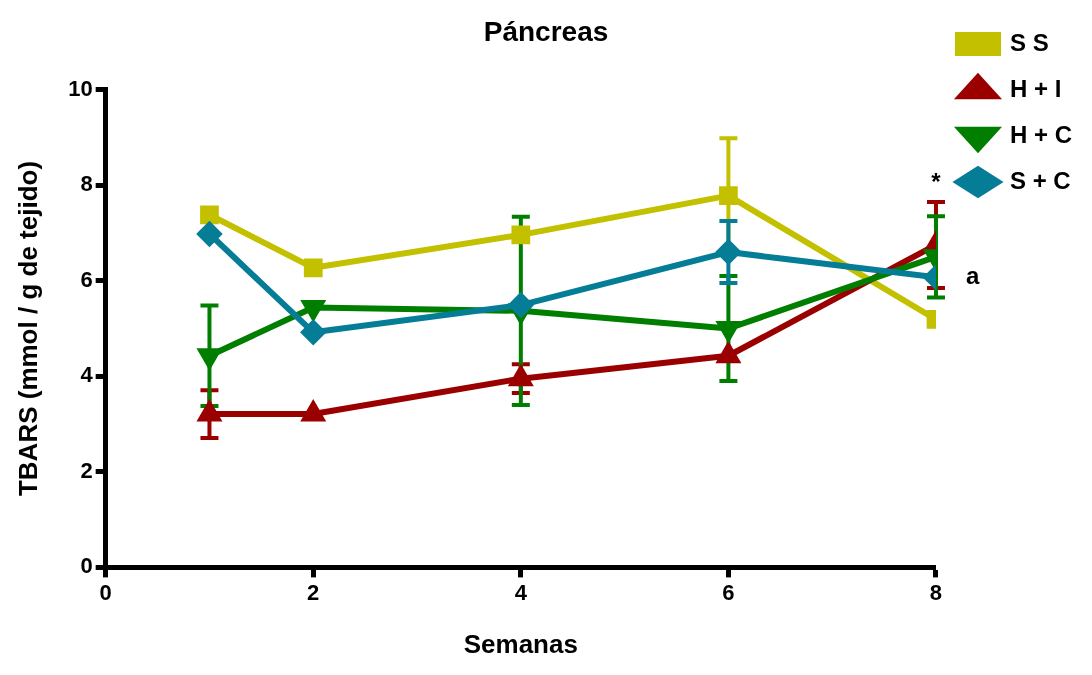 Image resolution: width=1092 pixels, height=675 pixels. I want to click on y-tick-label: 6, so click(86, 279).